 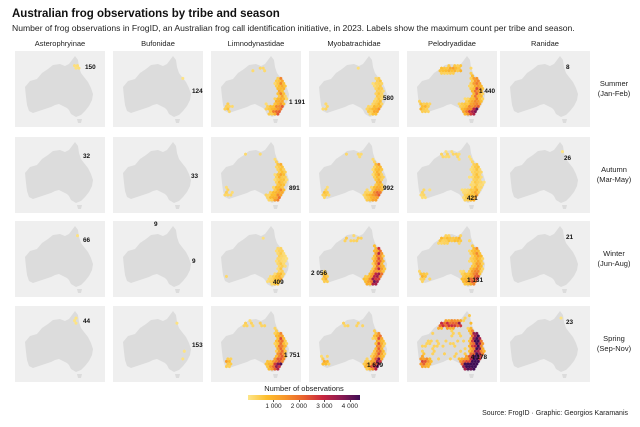 I want to click on max-count-label: 153, so click(x=197, y=345).